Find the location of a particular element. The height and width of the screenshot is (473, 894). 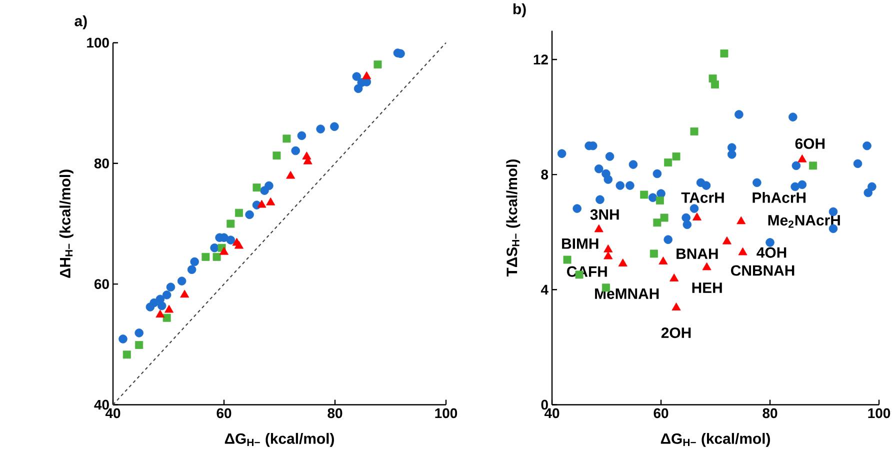

y-tick-label: 80 is located at coordinates (101, 163).